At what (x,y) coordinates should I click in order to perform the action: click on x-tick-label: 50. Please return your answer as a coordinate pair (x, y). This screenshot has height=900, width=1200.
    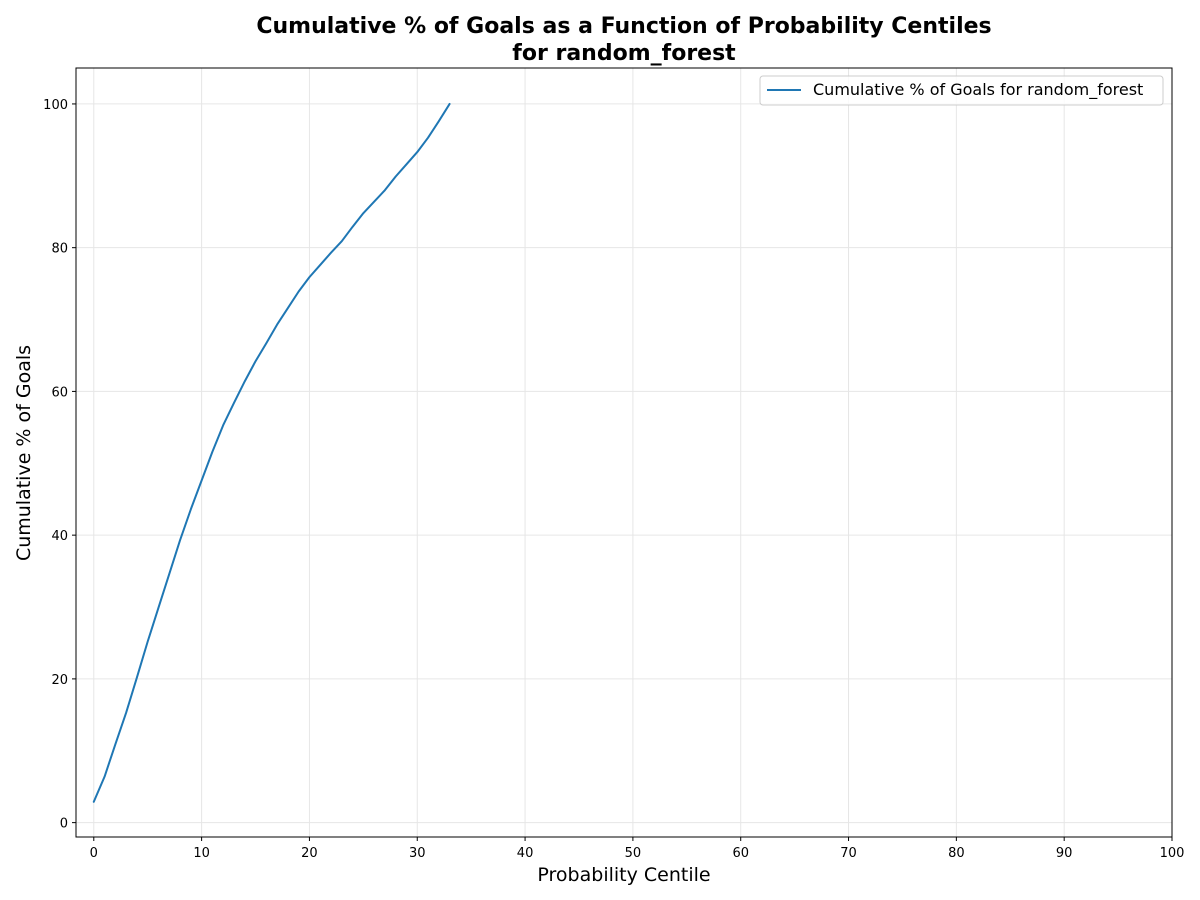
    Looking at the image, I should click on (633, 853).